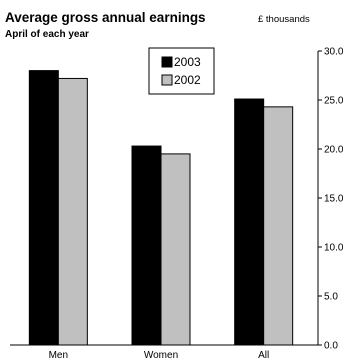 The width and height of the screenshot is (352, 364). What do you see at coordinates (334, 150) in the screenshot?
I see `y-tick-label: 20.0` at bounding box center [334, 150].